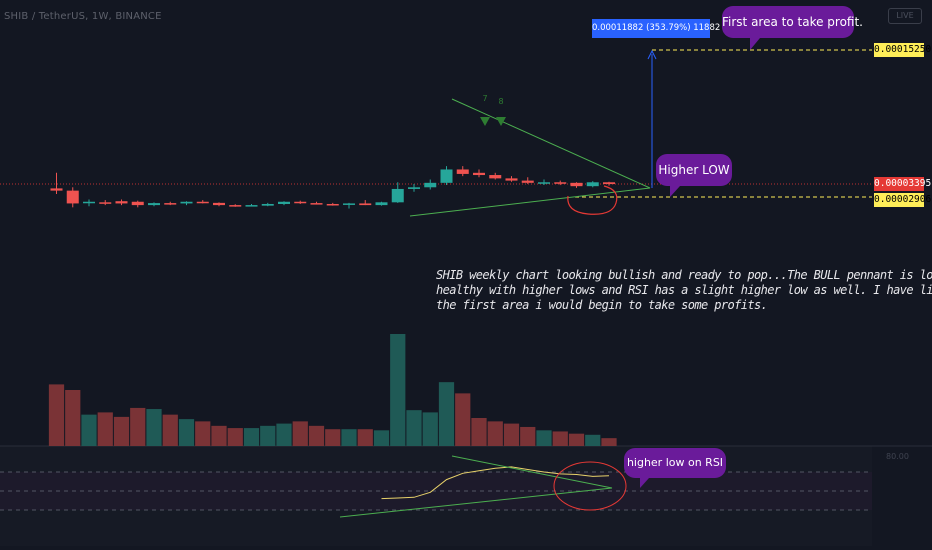 The width and height of the screenshot is (932, 550). I want to click on rsi-circle, so click(590, 486).